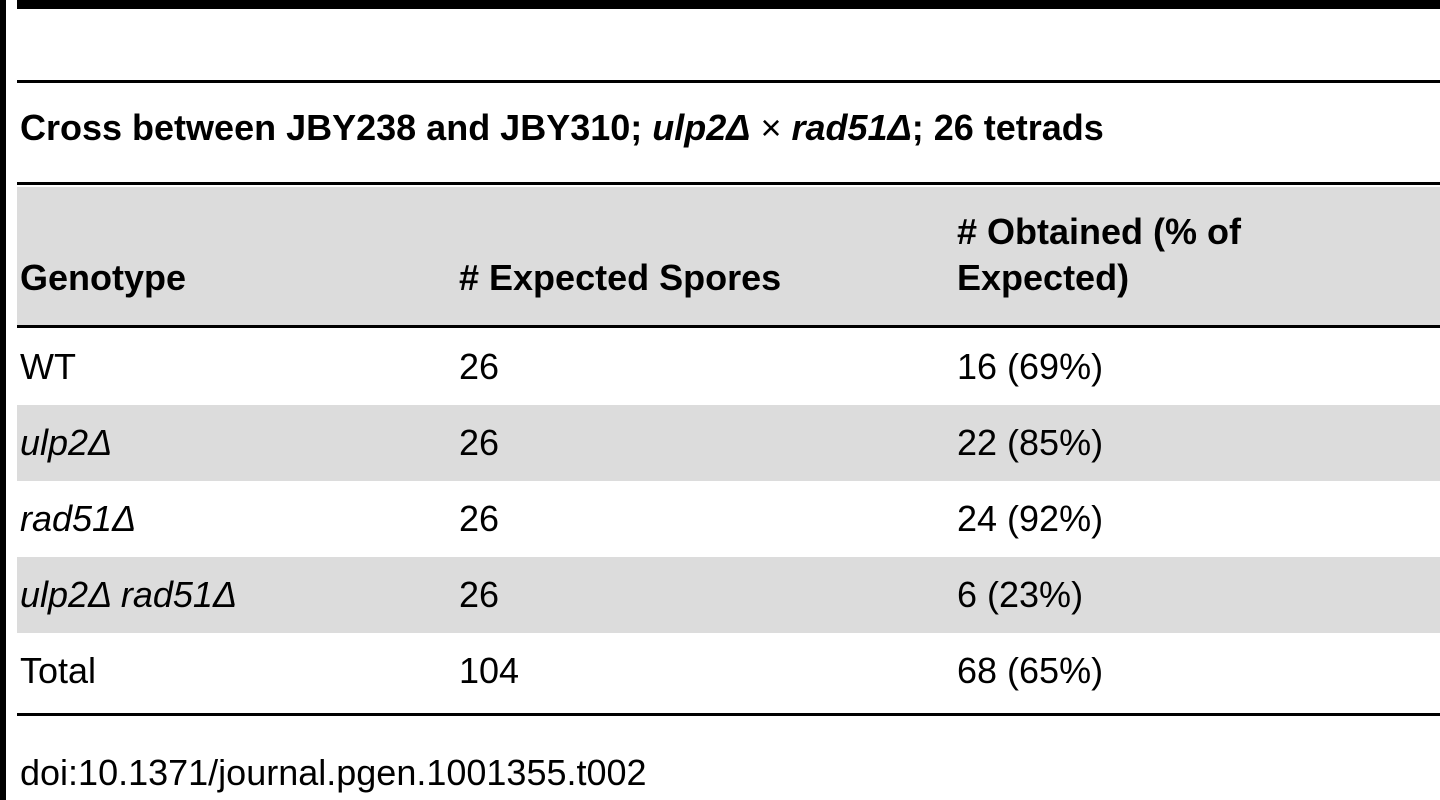  Describe the element at coordinates (66, 442) in the screenshot. I see `cell-genotype: ulp2Δ` at that location.